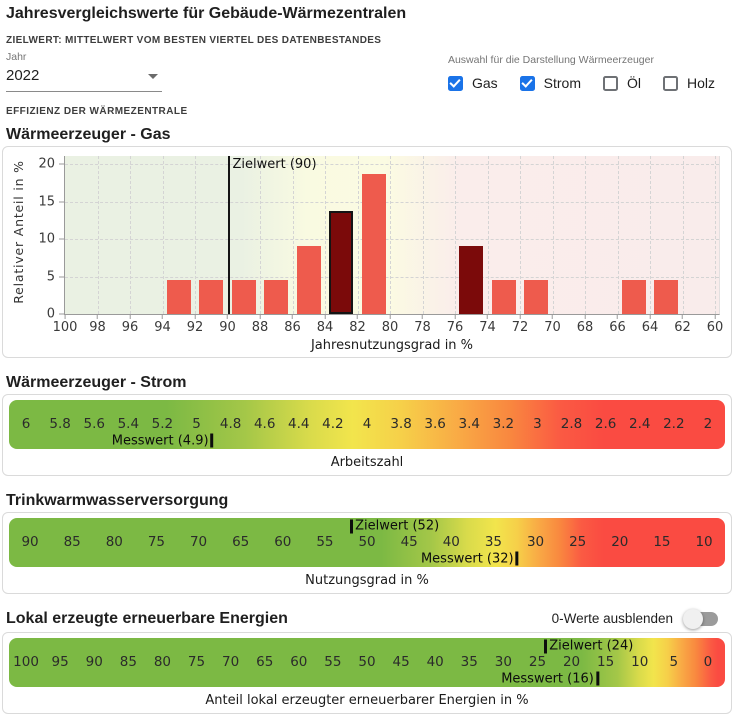  Describe the element at coordinates (128, 424) in the screenshot. I see `scale-tick-label: 5.4` at that location.